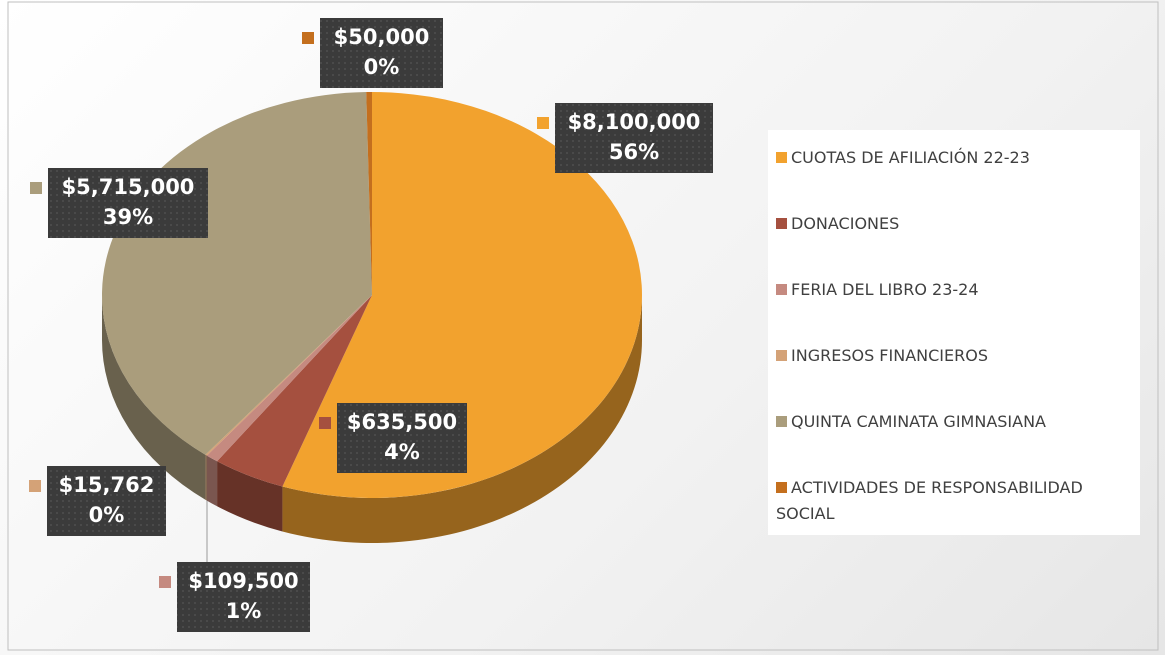 This screenshot has height=655, width=1165. I want to click on value-label: $109,500, so click(243, 581).